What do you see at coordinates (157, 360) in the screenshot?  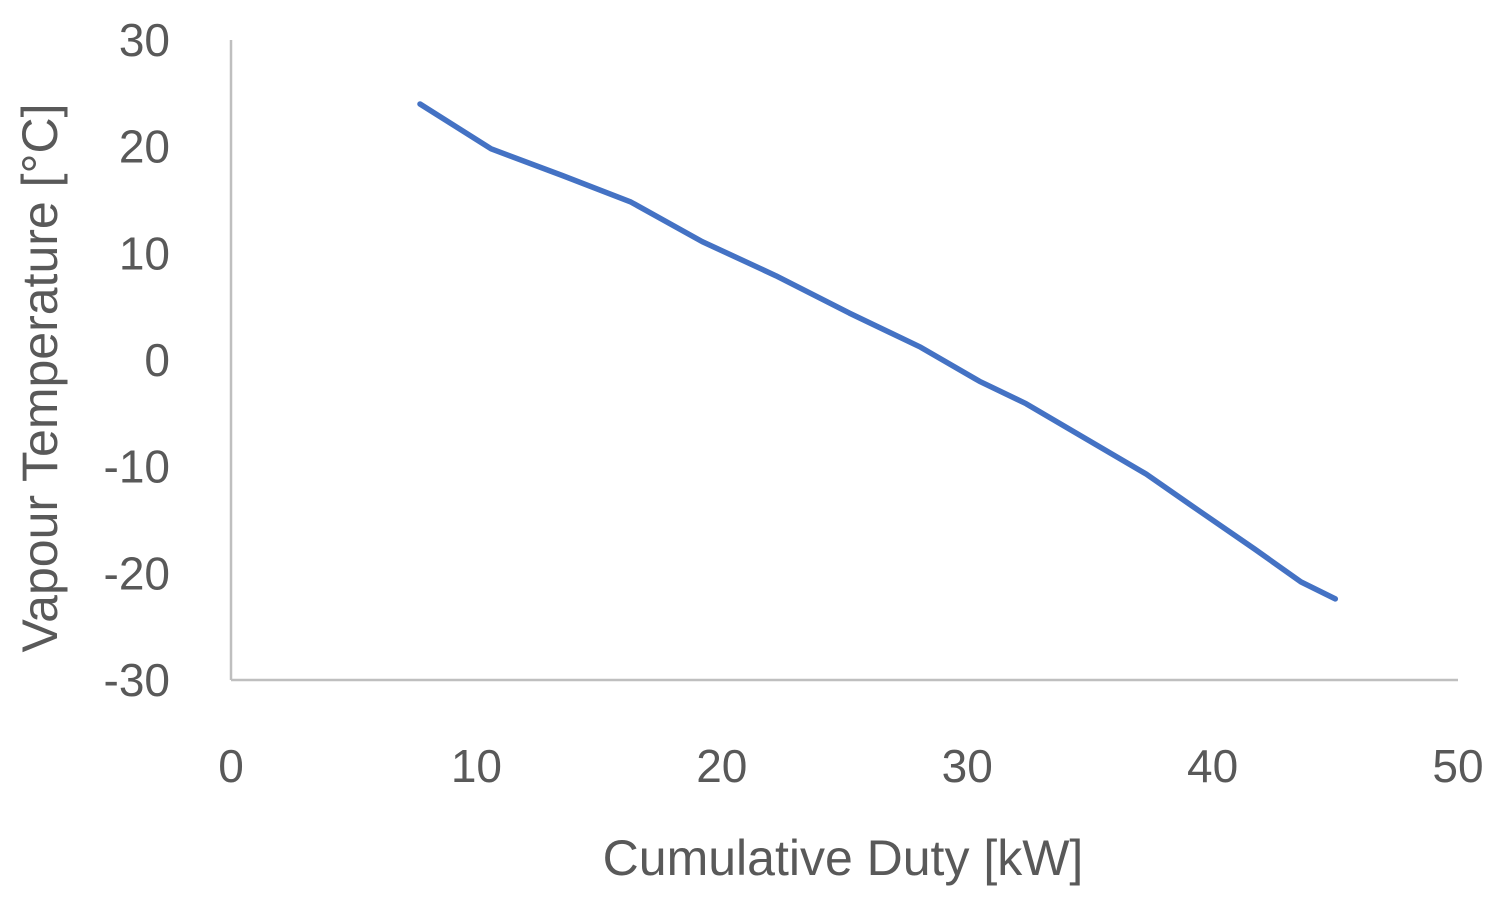 I see `y-tick-label: 0` at bounding box center [157, 360].